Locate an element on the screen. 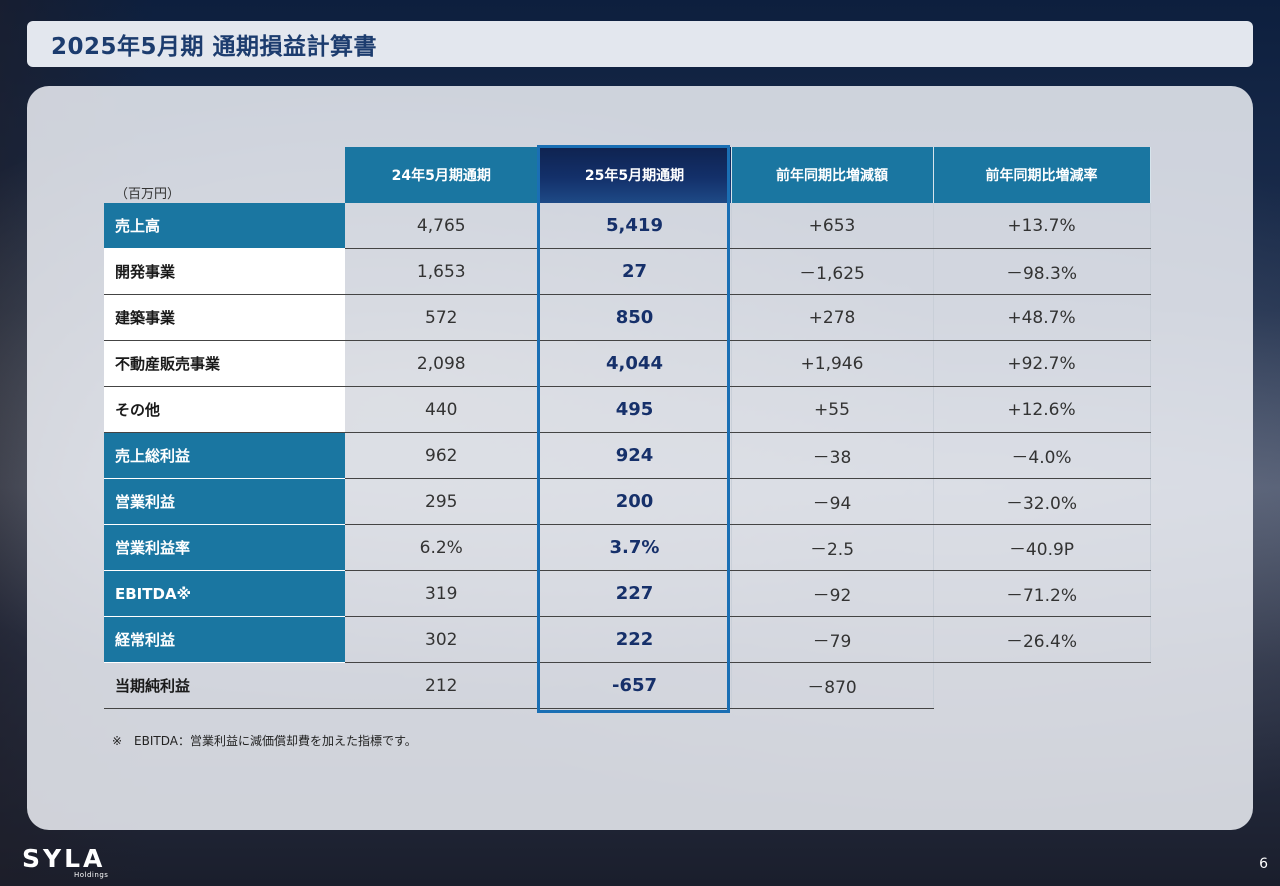 The width and height of the screenshot is (1280, 886). row-label: 当期純利益 is located at coordinates (224, 685).